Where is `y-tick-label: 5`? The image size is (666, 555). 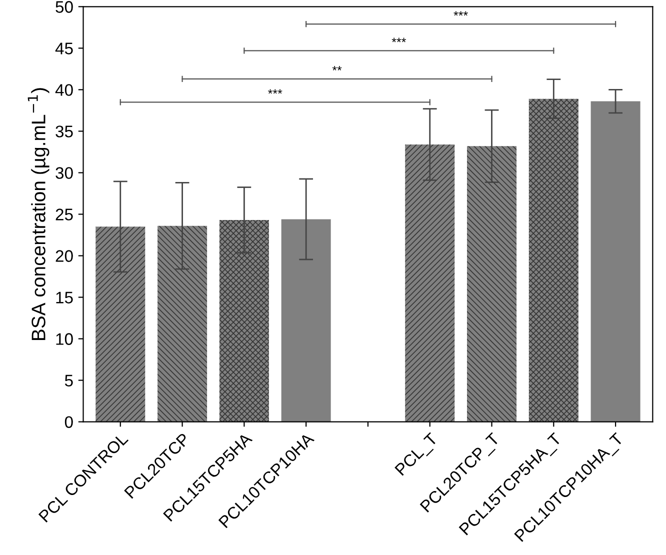 y-tick-label: 5 is located at coordinates (68, 380).